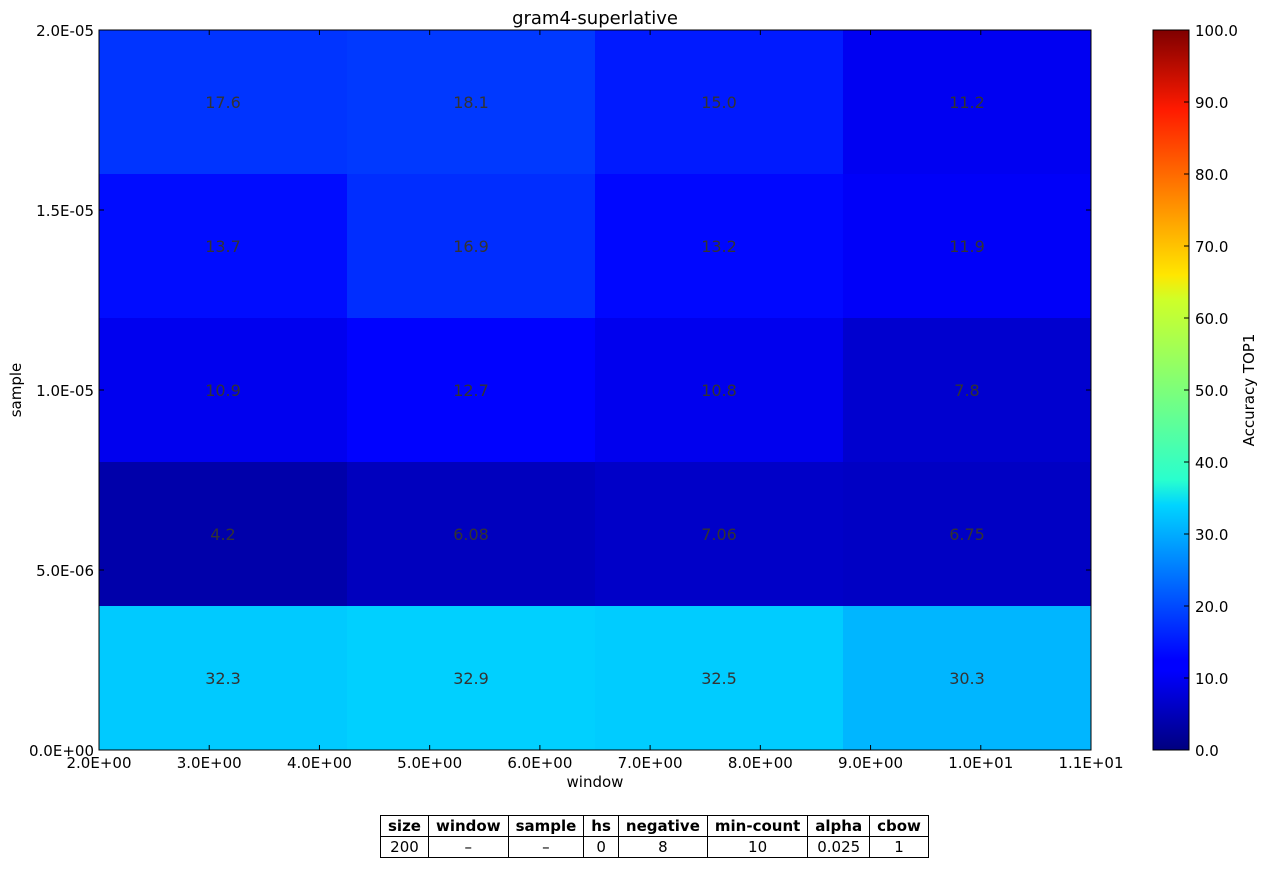 The width and height of the screenshot is (1269, 869). Describe the element at coordinates (209, 763) in the screenshot. I see `x-tick-label: 3.0E+00` at that location.